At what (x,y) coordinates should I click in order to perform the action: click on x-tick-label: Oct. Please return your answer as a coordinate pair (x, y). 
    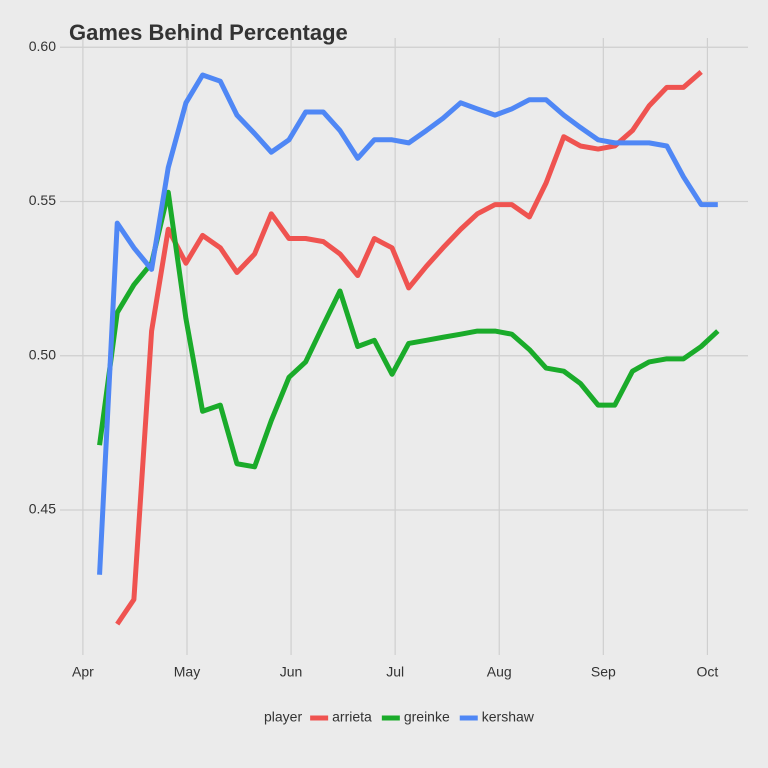
    Looking at the image, I should click on (708, 672).